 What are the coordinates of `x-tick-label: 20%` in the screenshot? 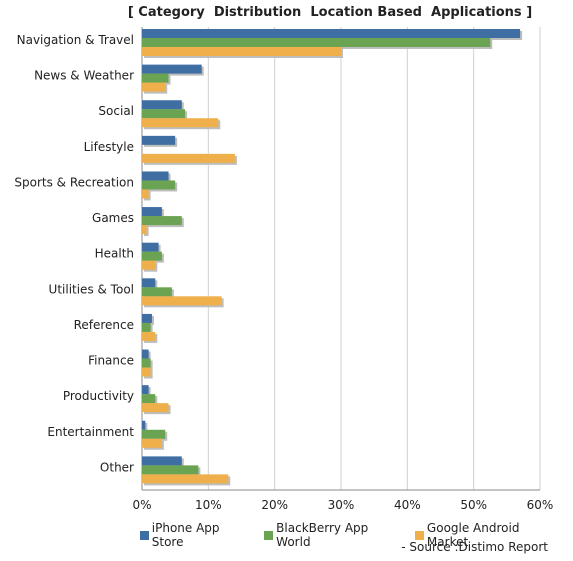 It's located at (274, 505).